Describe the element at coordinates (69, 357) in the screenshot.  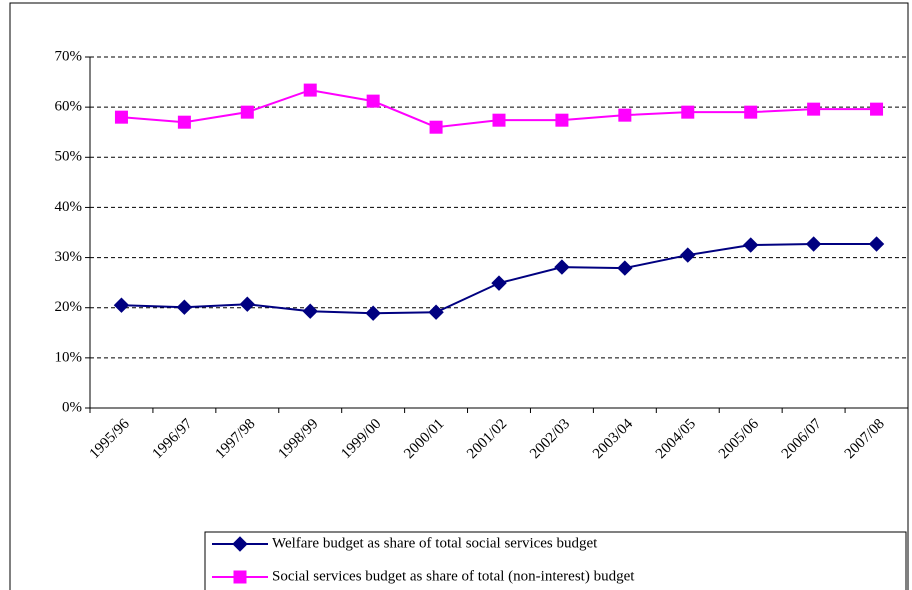
I see `y-tick-label: 10%` at that location.